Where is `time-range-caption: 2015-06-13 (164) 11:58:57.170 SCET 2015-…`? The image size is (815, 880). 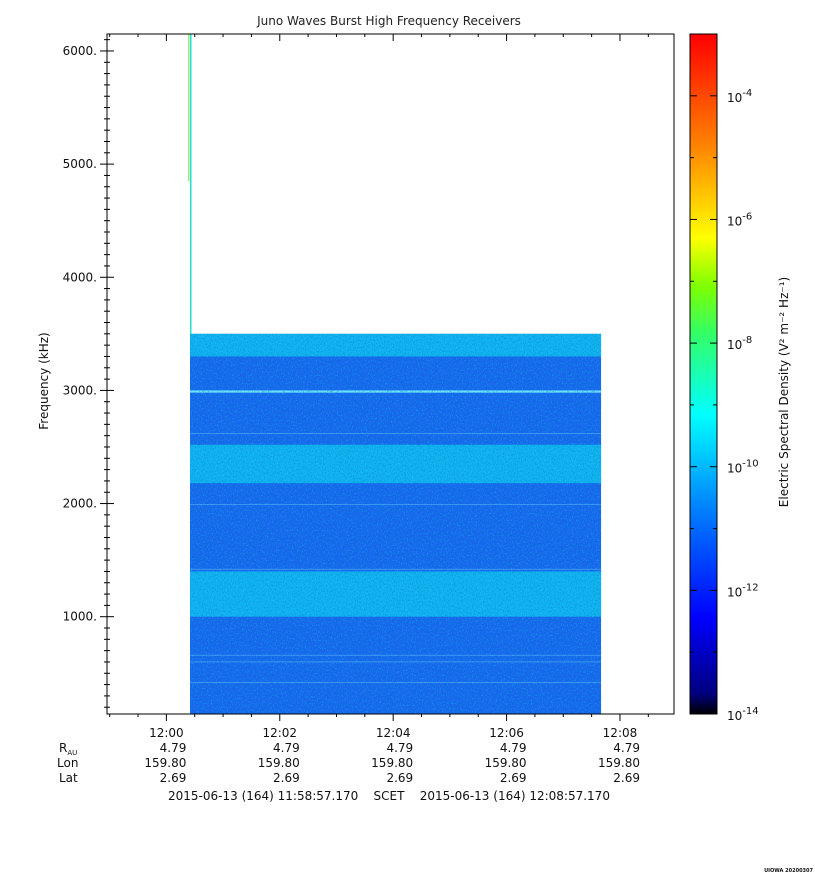
time-range-caption: 2015-06-13 (164) 11:58:57.170 SCET 2015-… is located at coordinates (389, 796).